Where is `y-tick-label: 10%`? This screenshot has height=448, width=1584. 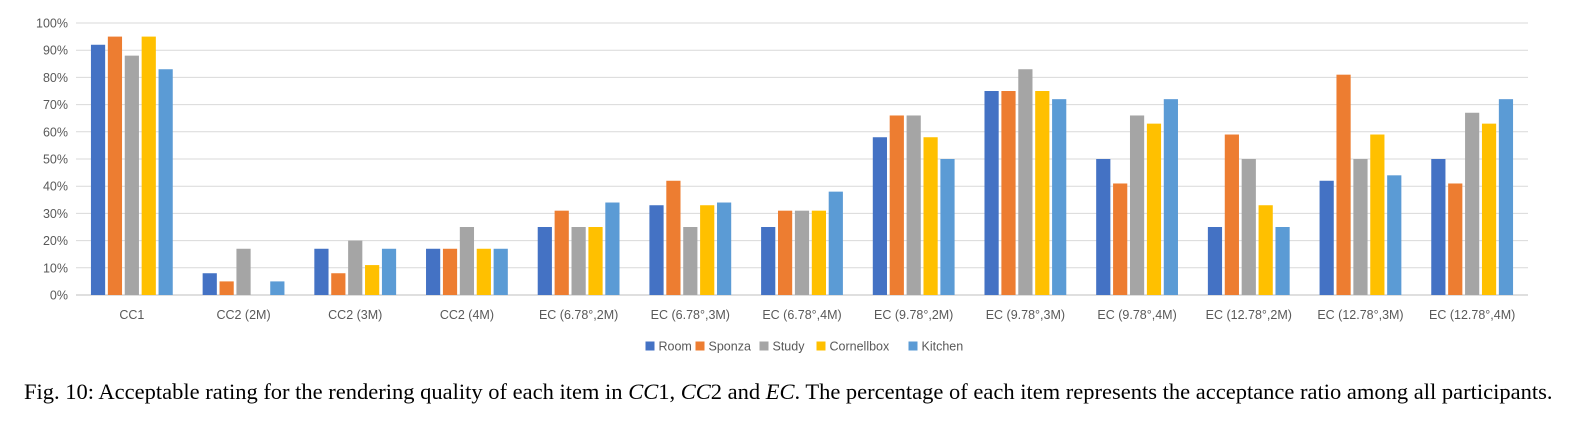
y-tick-label: 10% is located at coordinates (55, 268).